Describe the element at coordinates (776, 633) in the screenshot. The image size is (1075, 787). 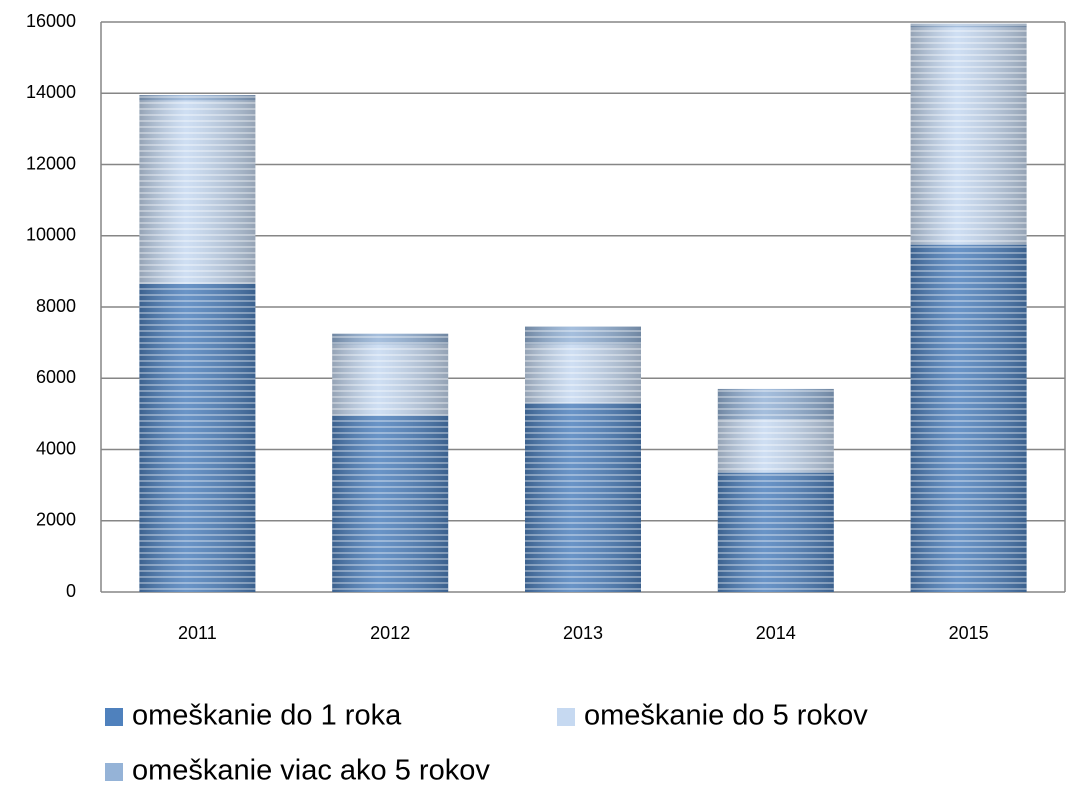
I see `x-tick-label: 2014` at that location.